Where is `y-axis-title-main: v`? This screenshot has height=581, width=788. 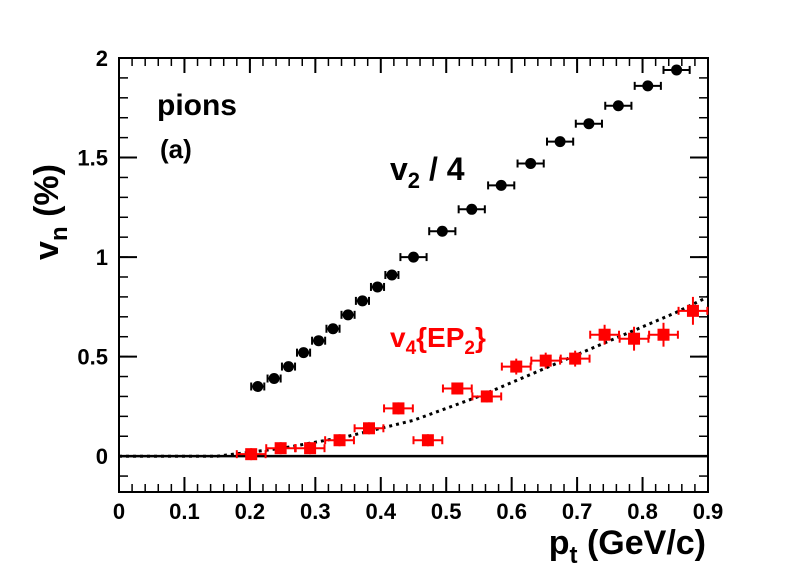
y-axis-title-main: v is located at coordinates (47, 250).